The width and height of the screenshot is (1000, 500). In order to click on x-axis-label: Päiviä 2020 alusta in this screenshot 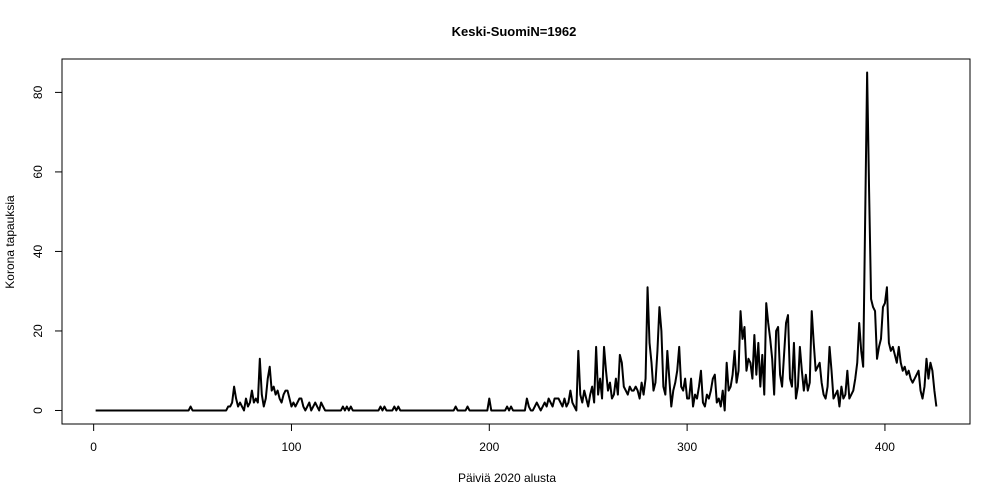, I will do `click(507, 478)`.